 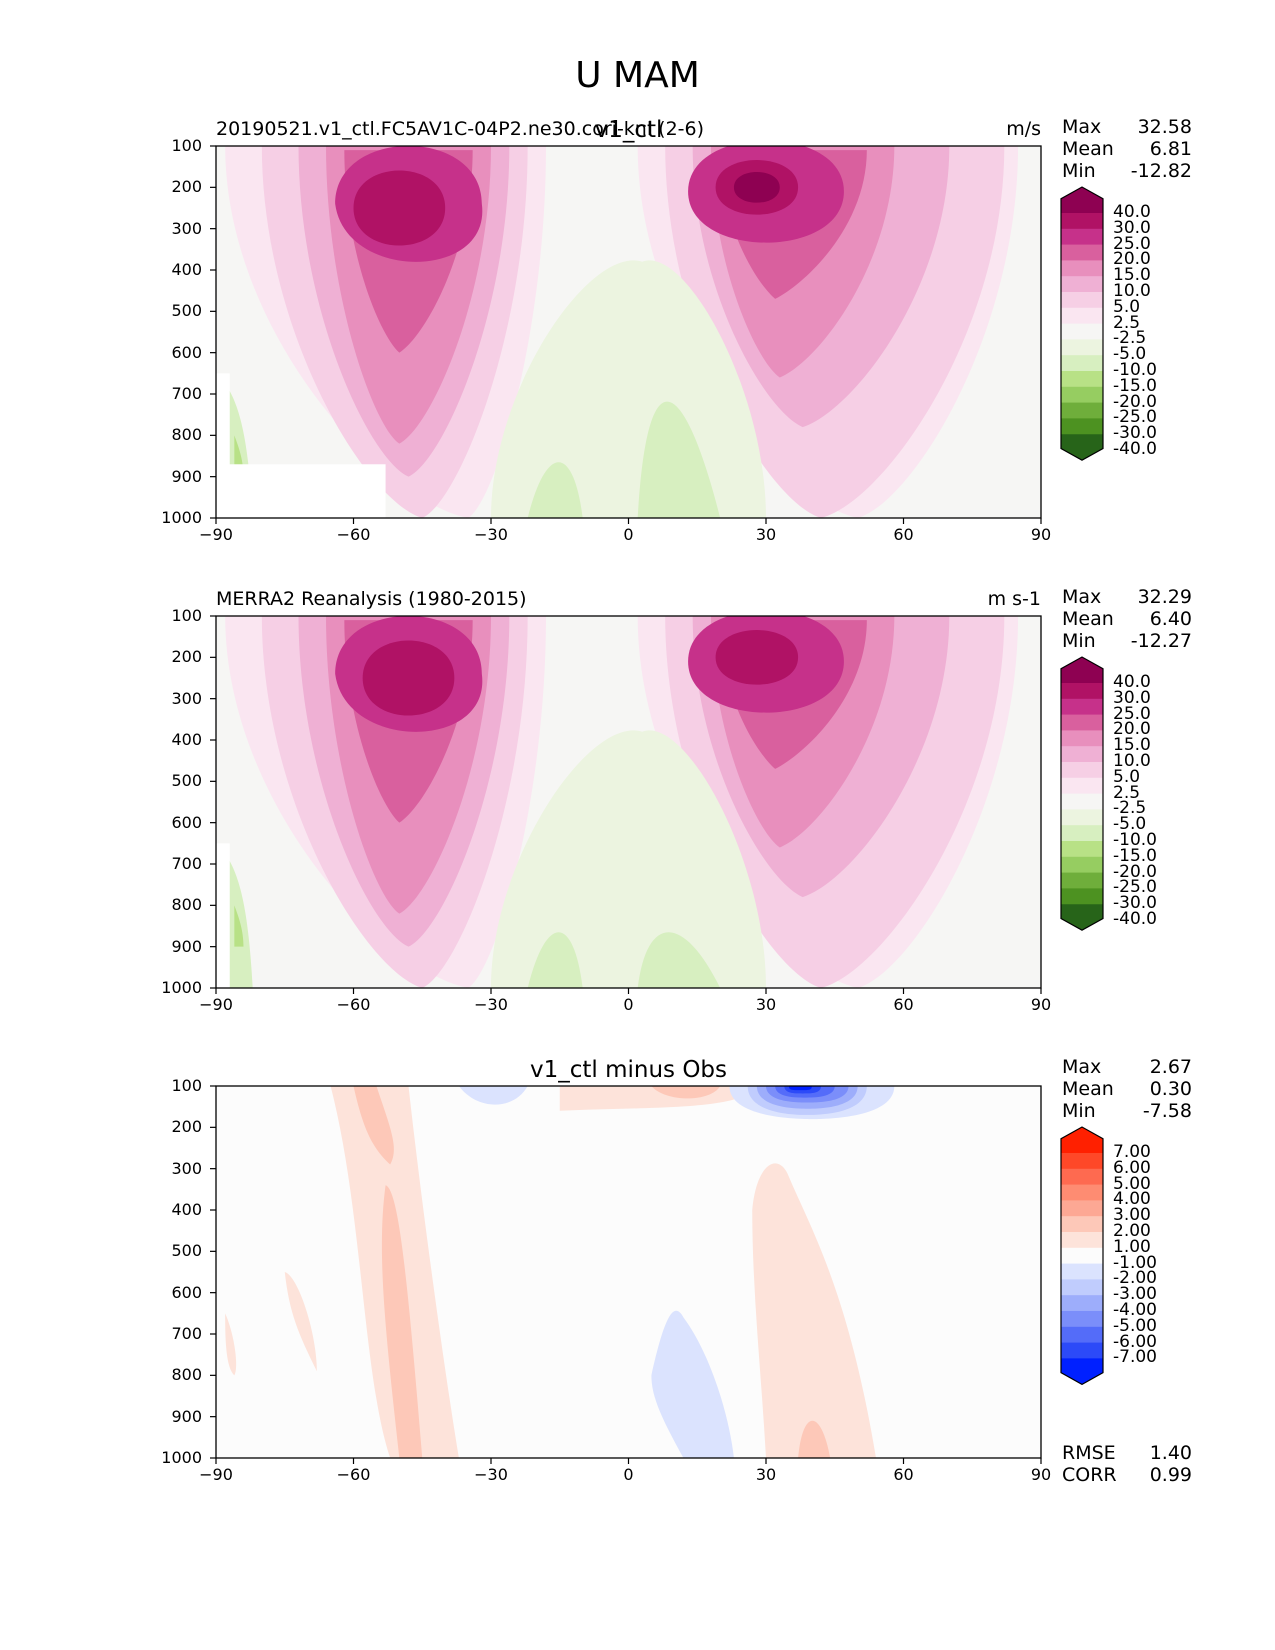 What do you see at coordinates (1127, 792) in the screenshot?
I see `colorbar-tick-label: 2.5` at bounding box center [1127, 792].